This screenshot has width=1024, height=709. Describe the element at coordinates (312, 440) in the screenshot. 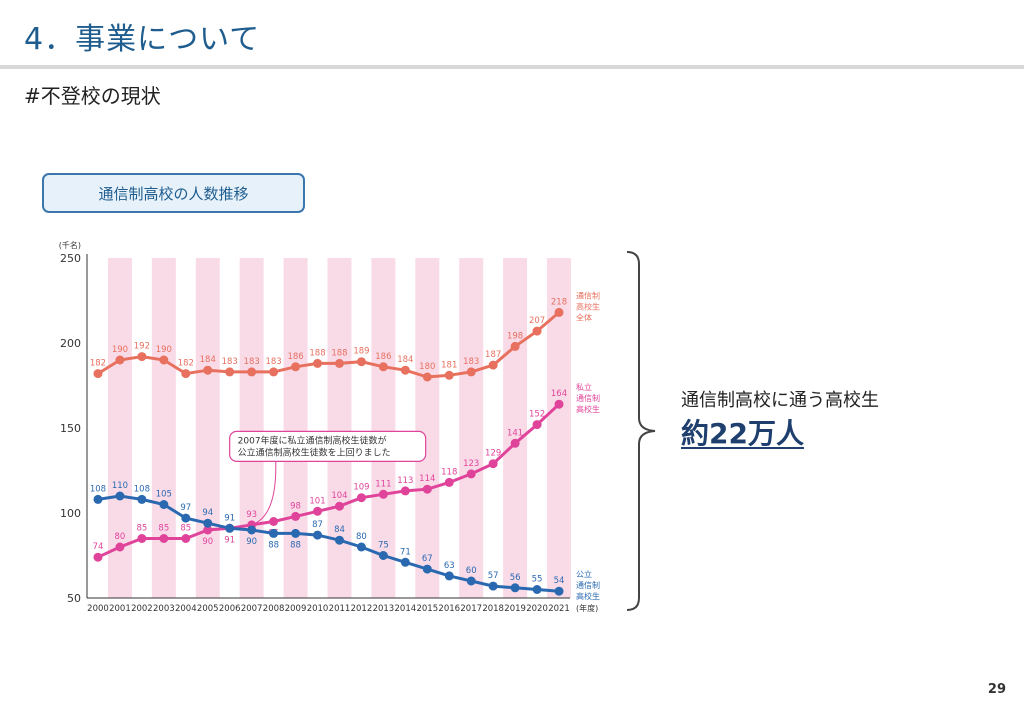

I see `annotation-text: 2007年度に私立通信制高校生徒数が` at that location.